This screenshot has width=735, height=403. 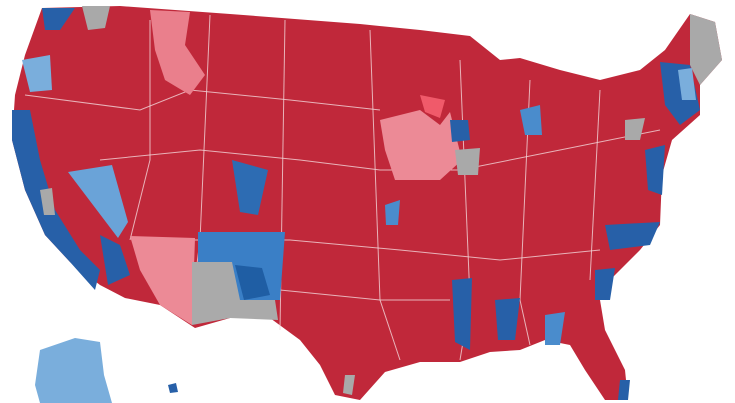 What do you see at coordinates (252, 282) in the screenshot?
I see `region-blue-dark` at bounding box center [252, 282].